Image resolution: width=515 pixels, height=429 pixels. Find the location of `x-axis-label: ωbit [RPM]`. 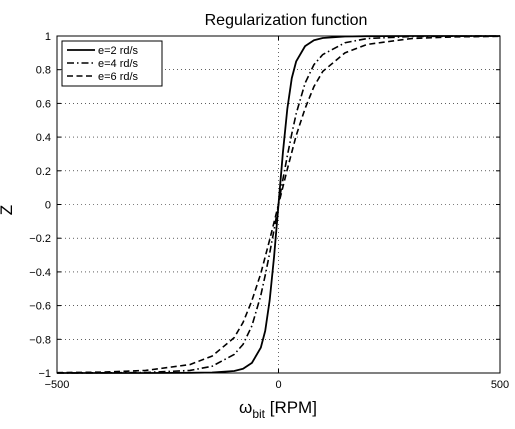

x-axis-label: ωbit [RPM] is located at coordinates (278, 409).